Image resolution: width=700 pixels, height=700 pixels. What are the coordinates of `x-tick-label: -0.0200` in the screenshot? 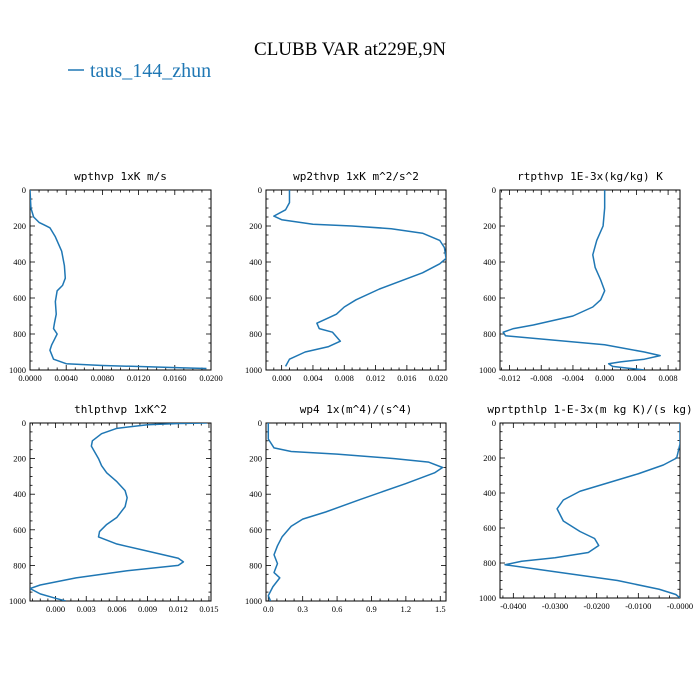 It's located at (597, 606).